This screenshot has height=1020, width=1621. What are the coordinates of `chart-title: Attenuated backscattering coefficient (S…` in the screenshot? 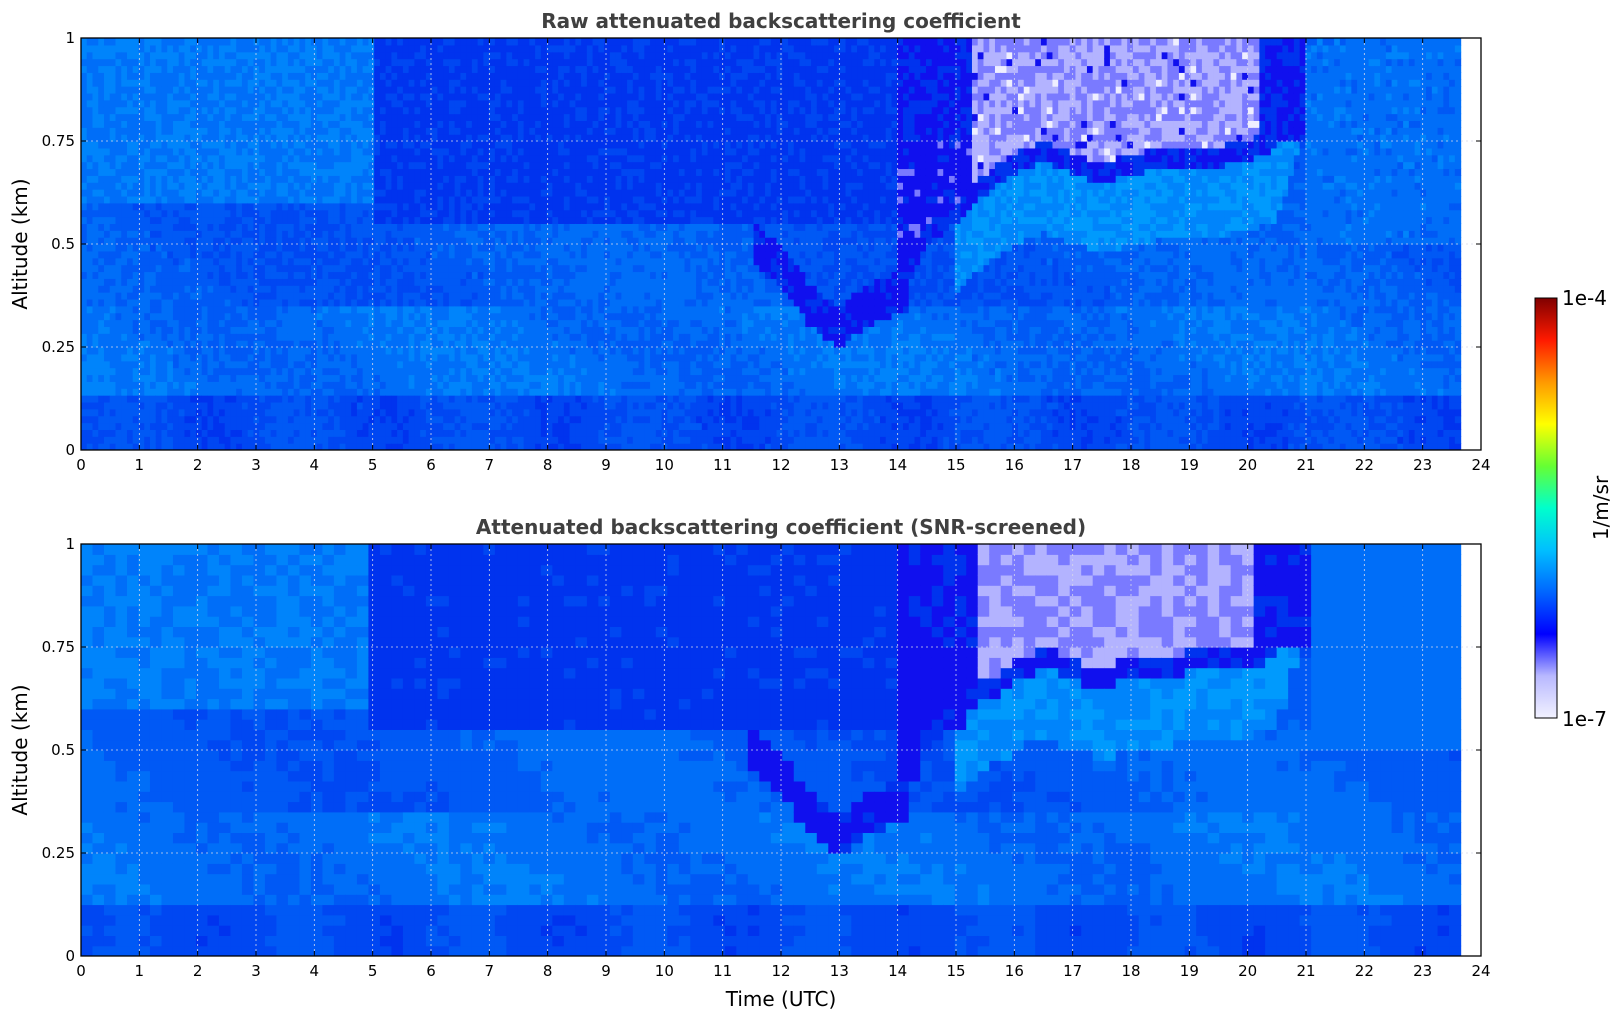 It's located at (781, 527).